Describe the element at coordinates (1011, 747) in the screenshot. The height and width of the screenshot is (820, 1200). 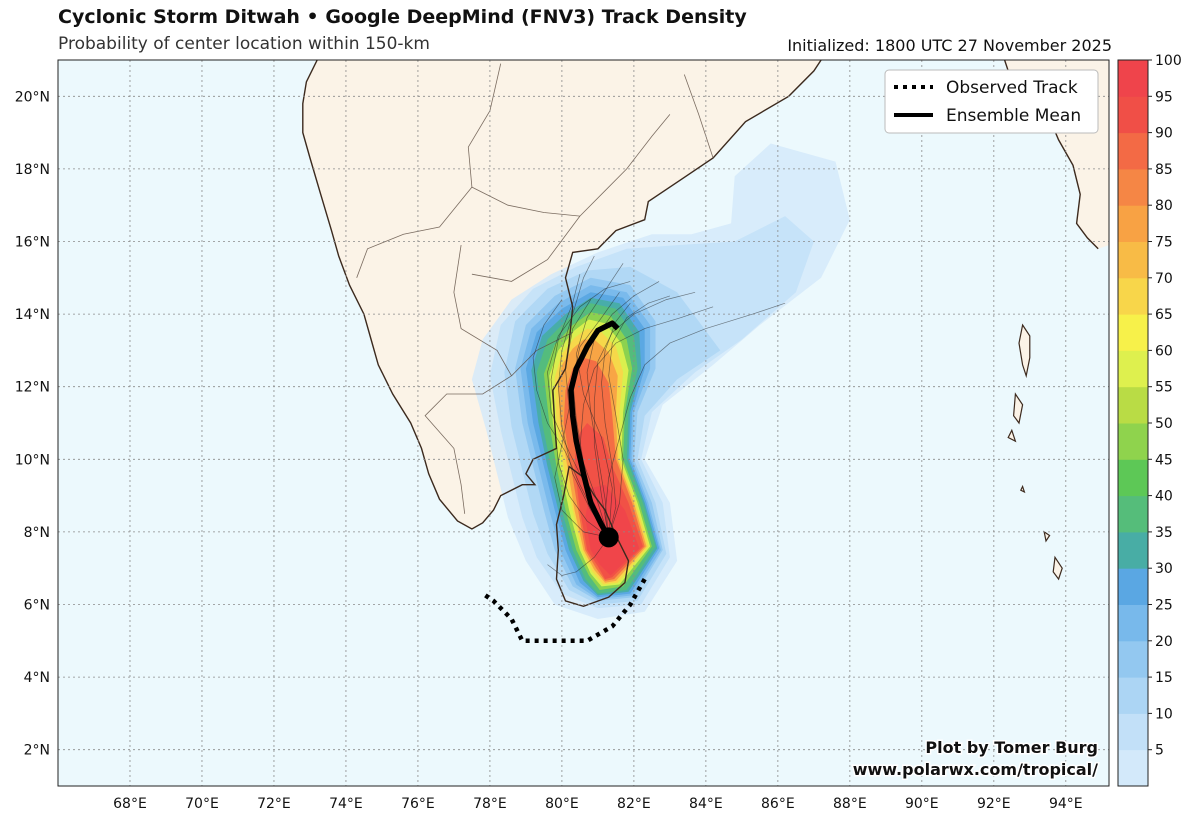
I see `credit-author: Plot by Tomer Burg` at that location.